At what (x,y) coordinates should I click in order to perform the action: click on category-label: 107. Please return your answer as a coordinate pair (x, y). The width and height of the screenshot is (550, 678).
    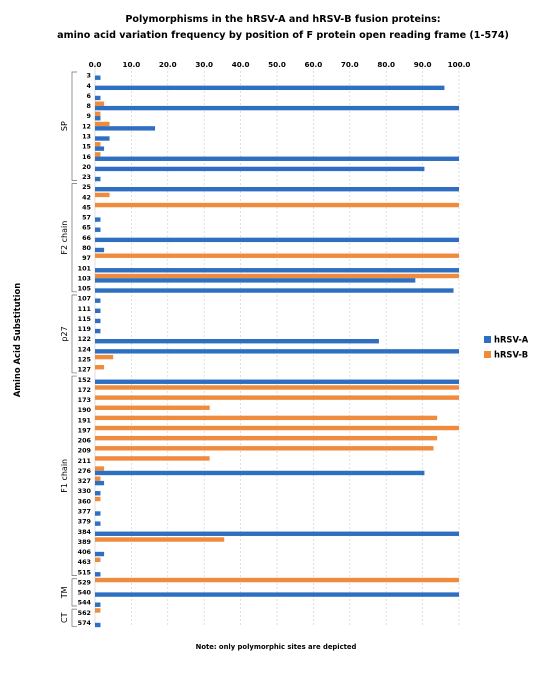
    Looking at the image, I should click on (84, 299).